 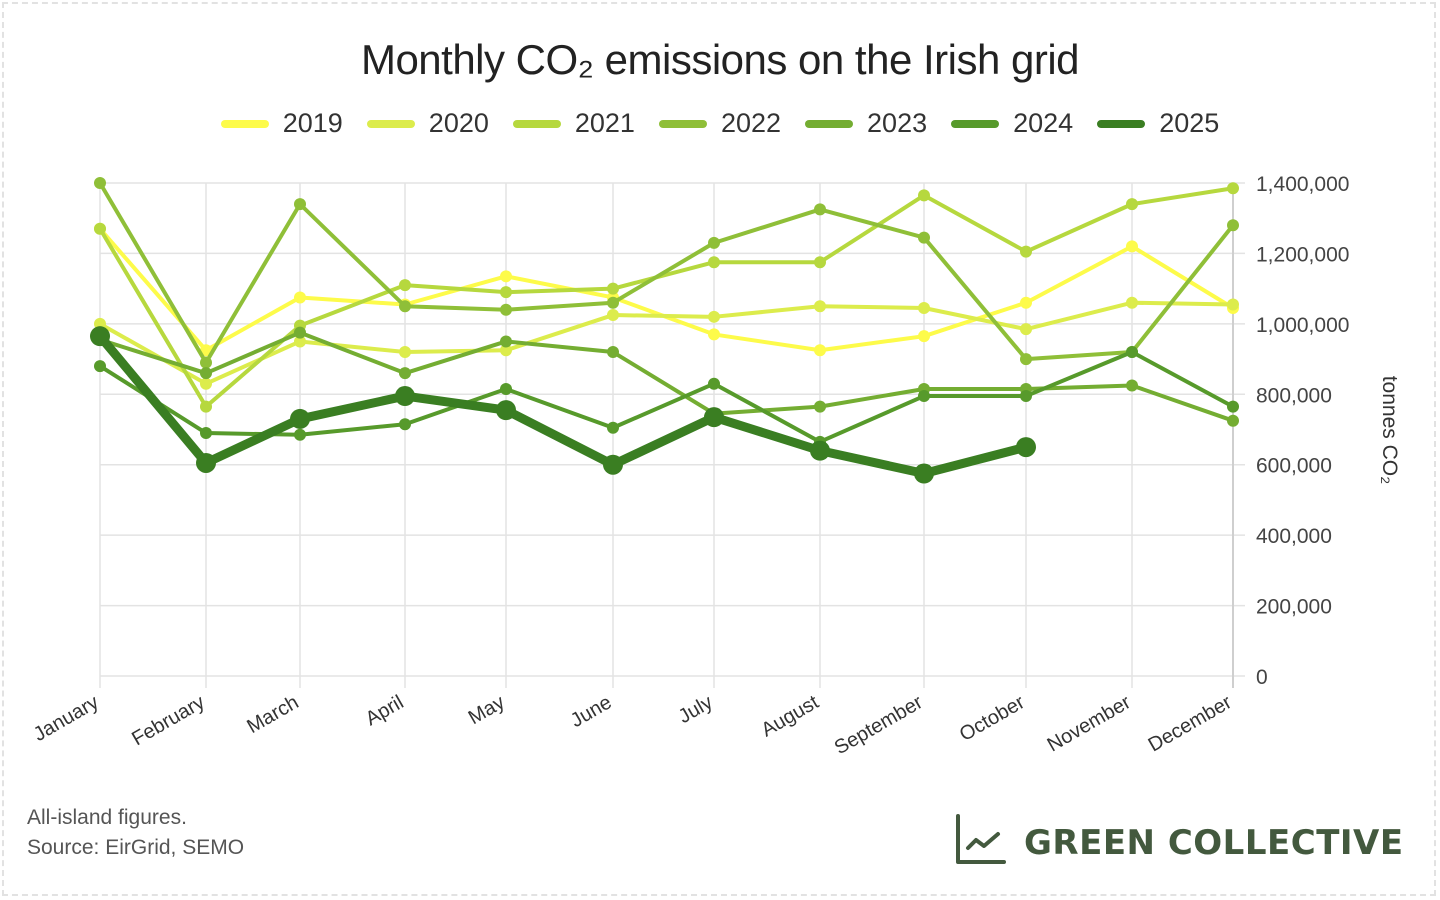 What do you see at coordinates (1158, 123) in the screenshot?
I see `legend-item-2025: 2025` at bounding box center [1158, 123].